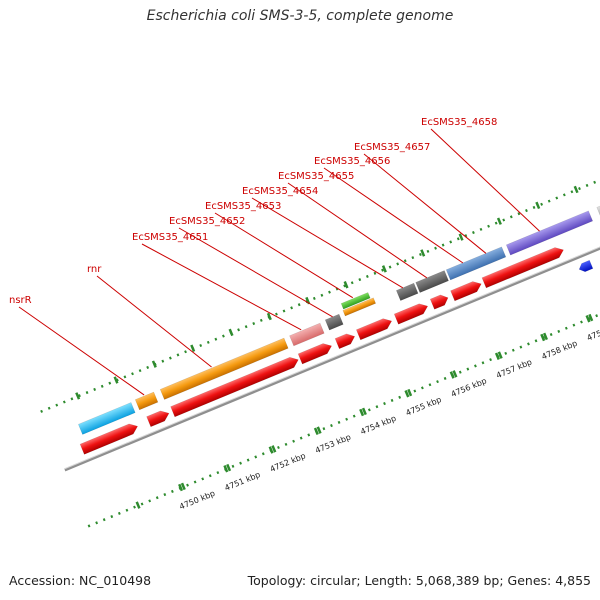 The height and width of the screenshot is (600, 600). Describe the element at coordinates (316, 176) in the screenshot. I see `gene-label: EcSMS35_4655` at that location.